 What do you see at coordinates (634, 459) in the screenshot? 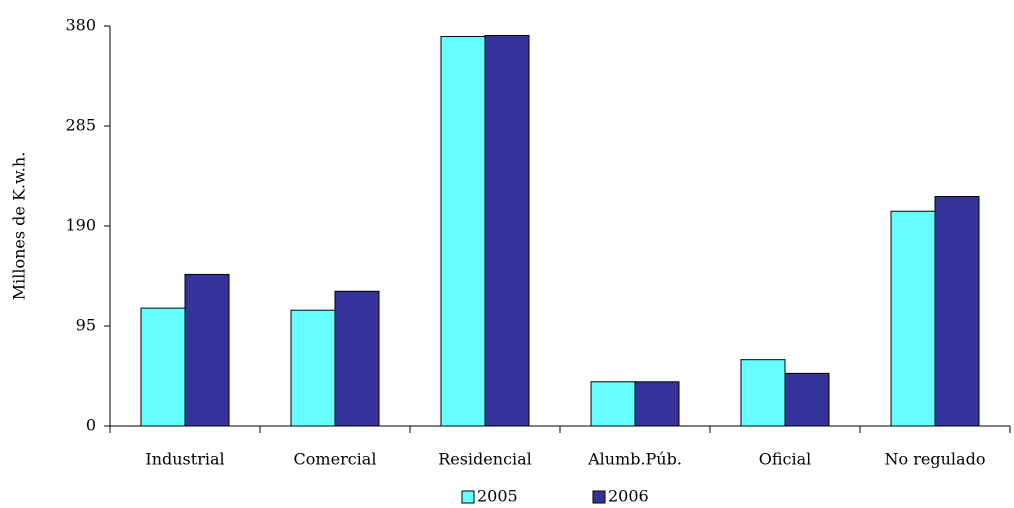
I see `x-tick-label: Alumb.Púb.` at bounding box center [634, 459].